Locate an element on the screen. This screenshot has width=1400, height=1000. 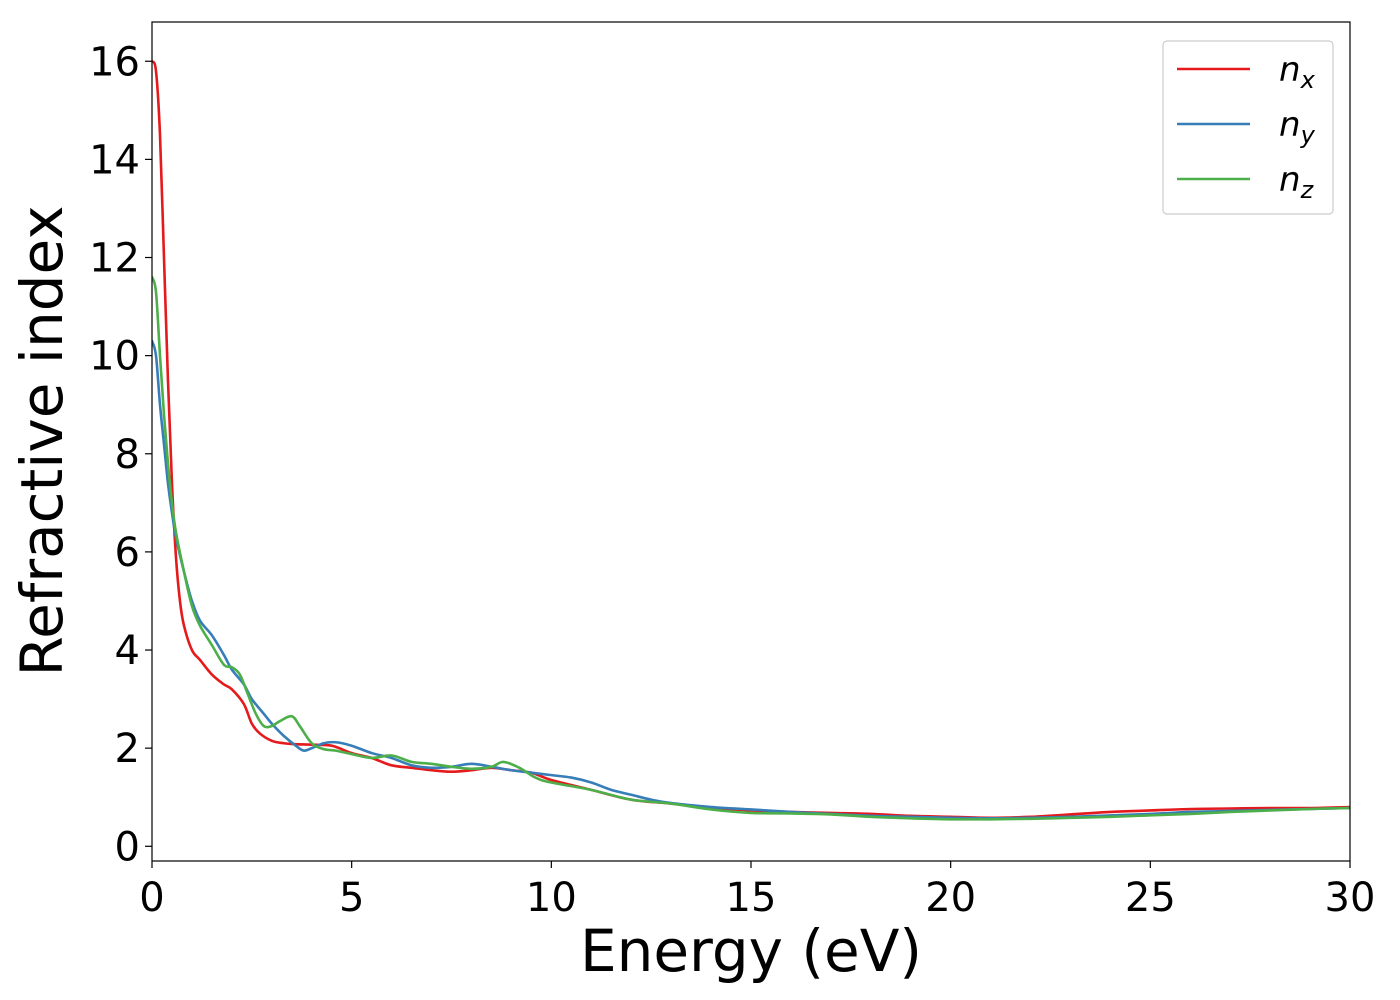
y-tick-label: 14 is located at coordinates (114, 160).